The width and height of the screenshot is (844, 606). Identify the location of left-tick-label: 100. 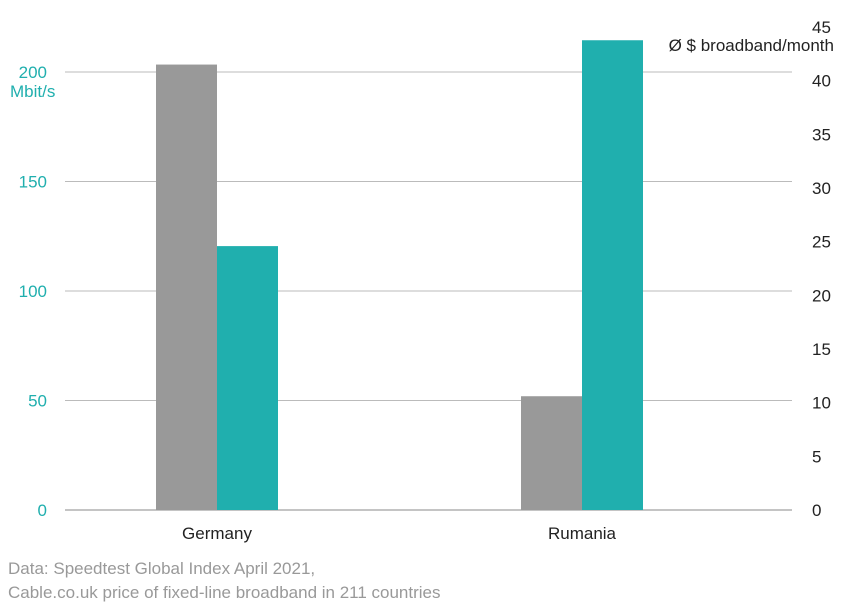
(33, 291).